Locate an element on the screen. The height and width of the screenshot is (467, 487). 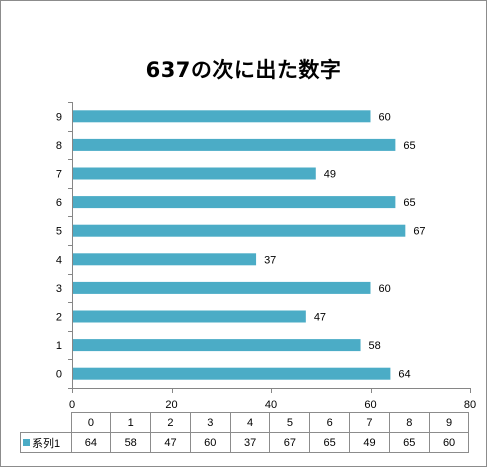
data-table-category-6: 6 is located at coordinates (330, 422).